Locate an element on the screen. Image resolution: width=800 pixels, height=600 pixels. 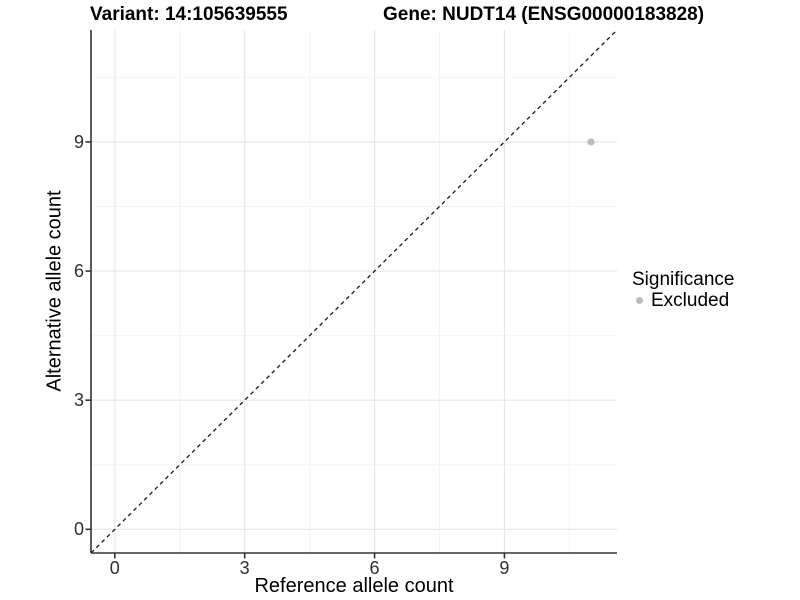
x-tick-label: 0 is located at coordinates (114, 568).